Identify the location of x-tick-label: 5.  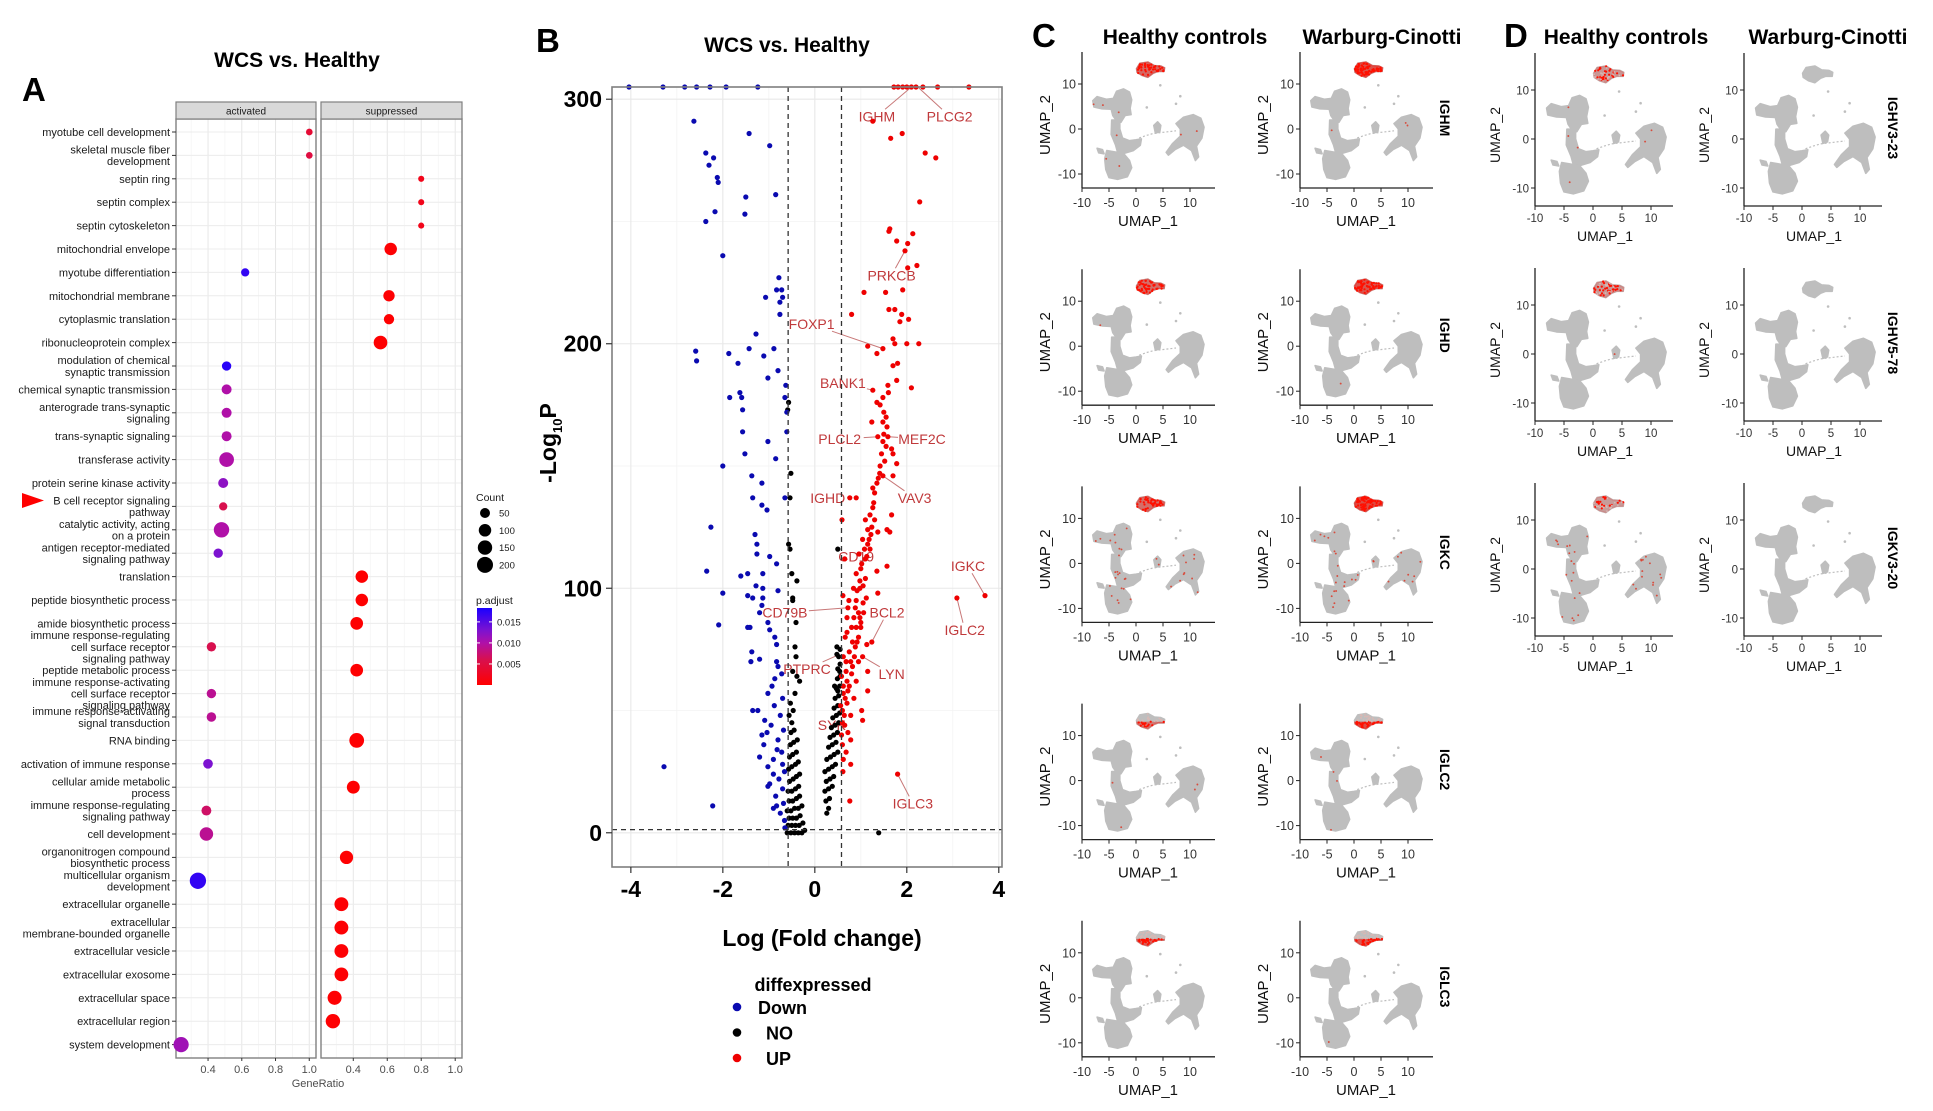
(1381, 855).